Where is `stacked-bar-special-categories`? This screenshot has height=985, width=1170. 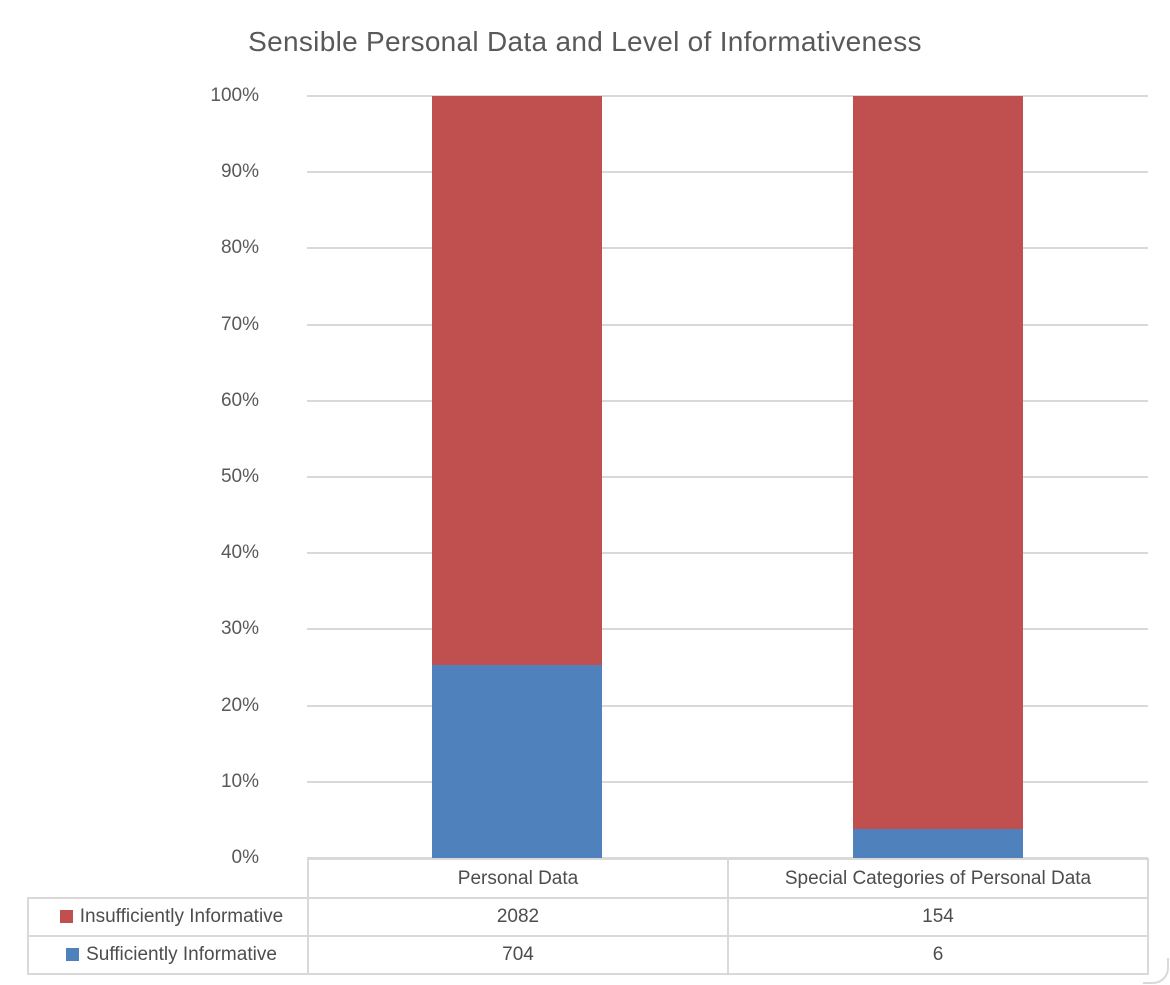
stacked-bar-special-categories is located at coordinates (937, 477).